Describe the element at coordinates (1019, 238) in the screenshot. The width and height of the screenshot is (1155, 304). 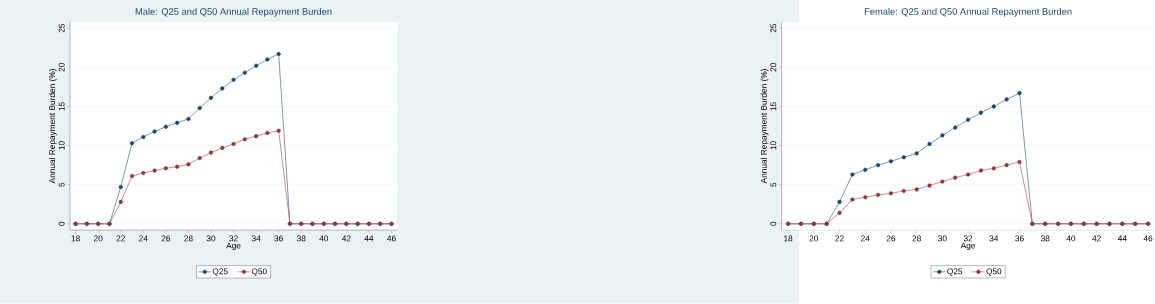
I see `x-tick-label: 36` at that location.